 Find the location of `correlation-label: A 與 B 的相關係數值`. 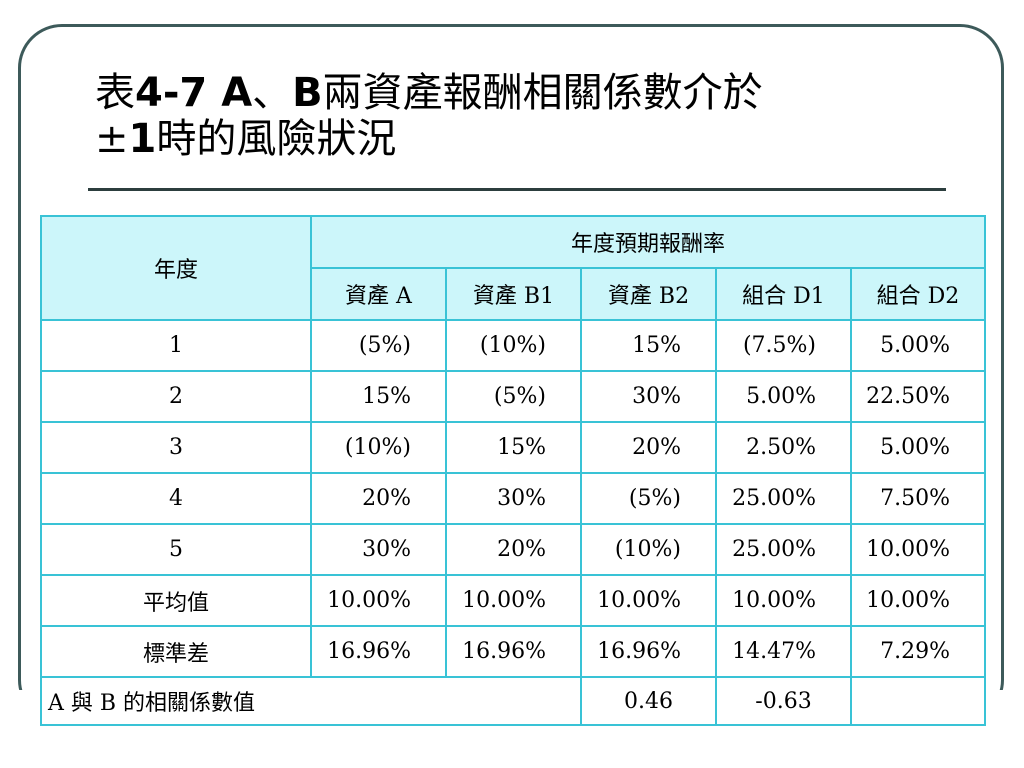

correlation-label: A 與 B 的相關係數值 is located at coordinates (311, 701).